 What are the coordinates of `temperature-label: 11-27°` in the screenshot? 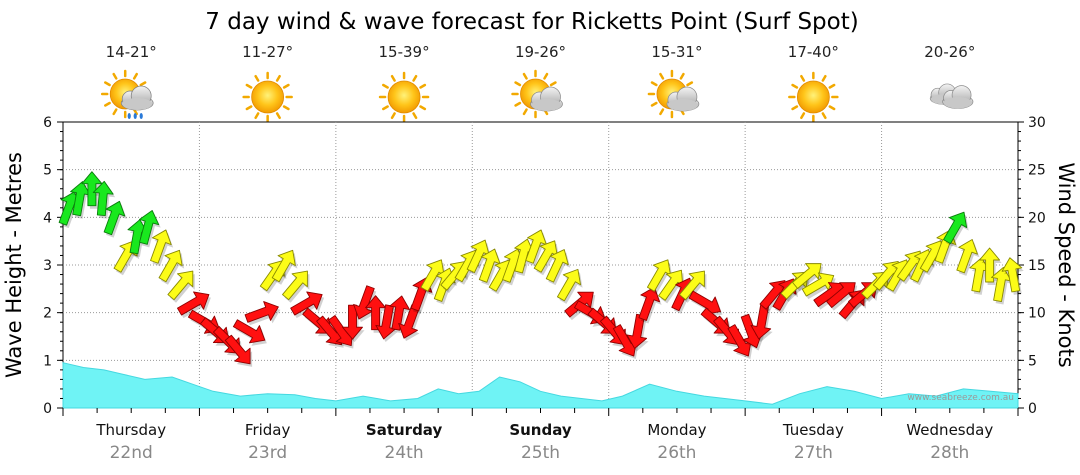 It's located at (267, 52).